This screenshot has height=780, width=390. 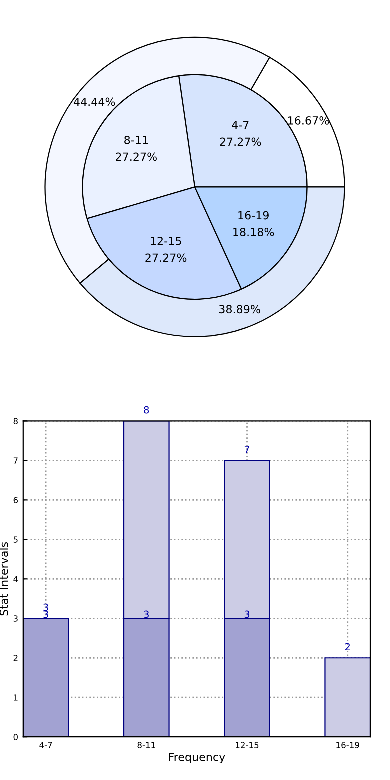 What do you see at coordinates (239, 309) in the screenshot?
I see `data-label: 38.89%` at bounding box center [239, 309].